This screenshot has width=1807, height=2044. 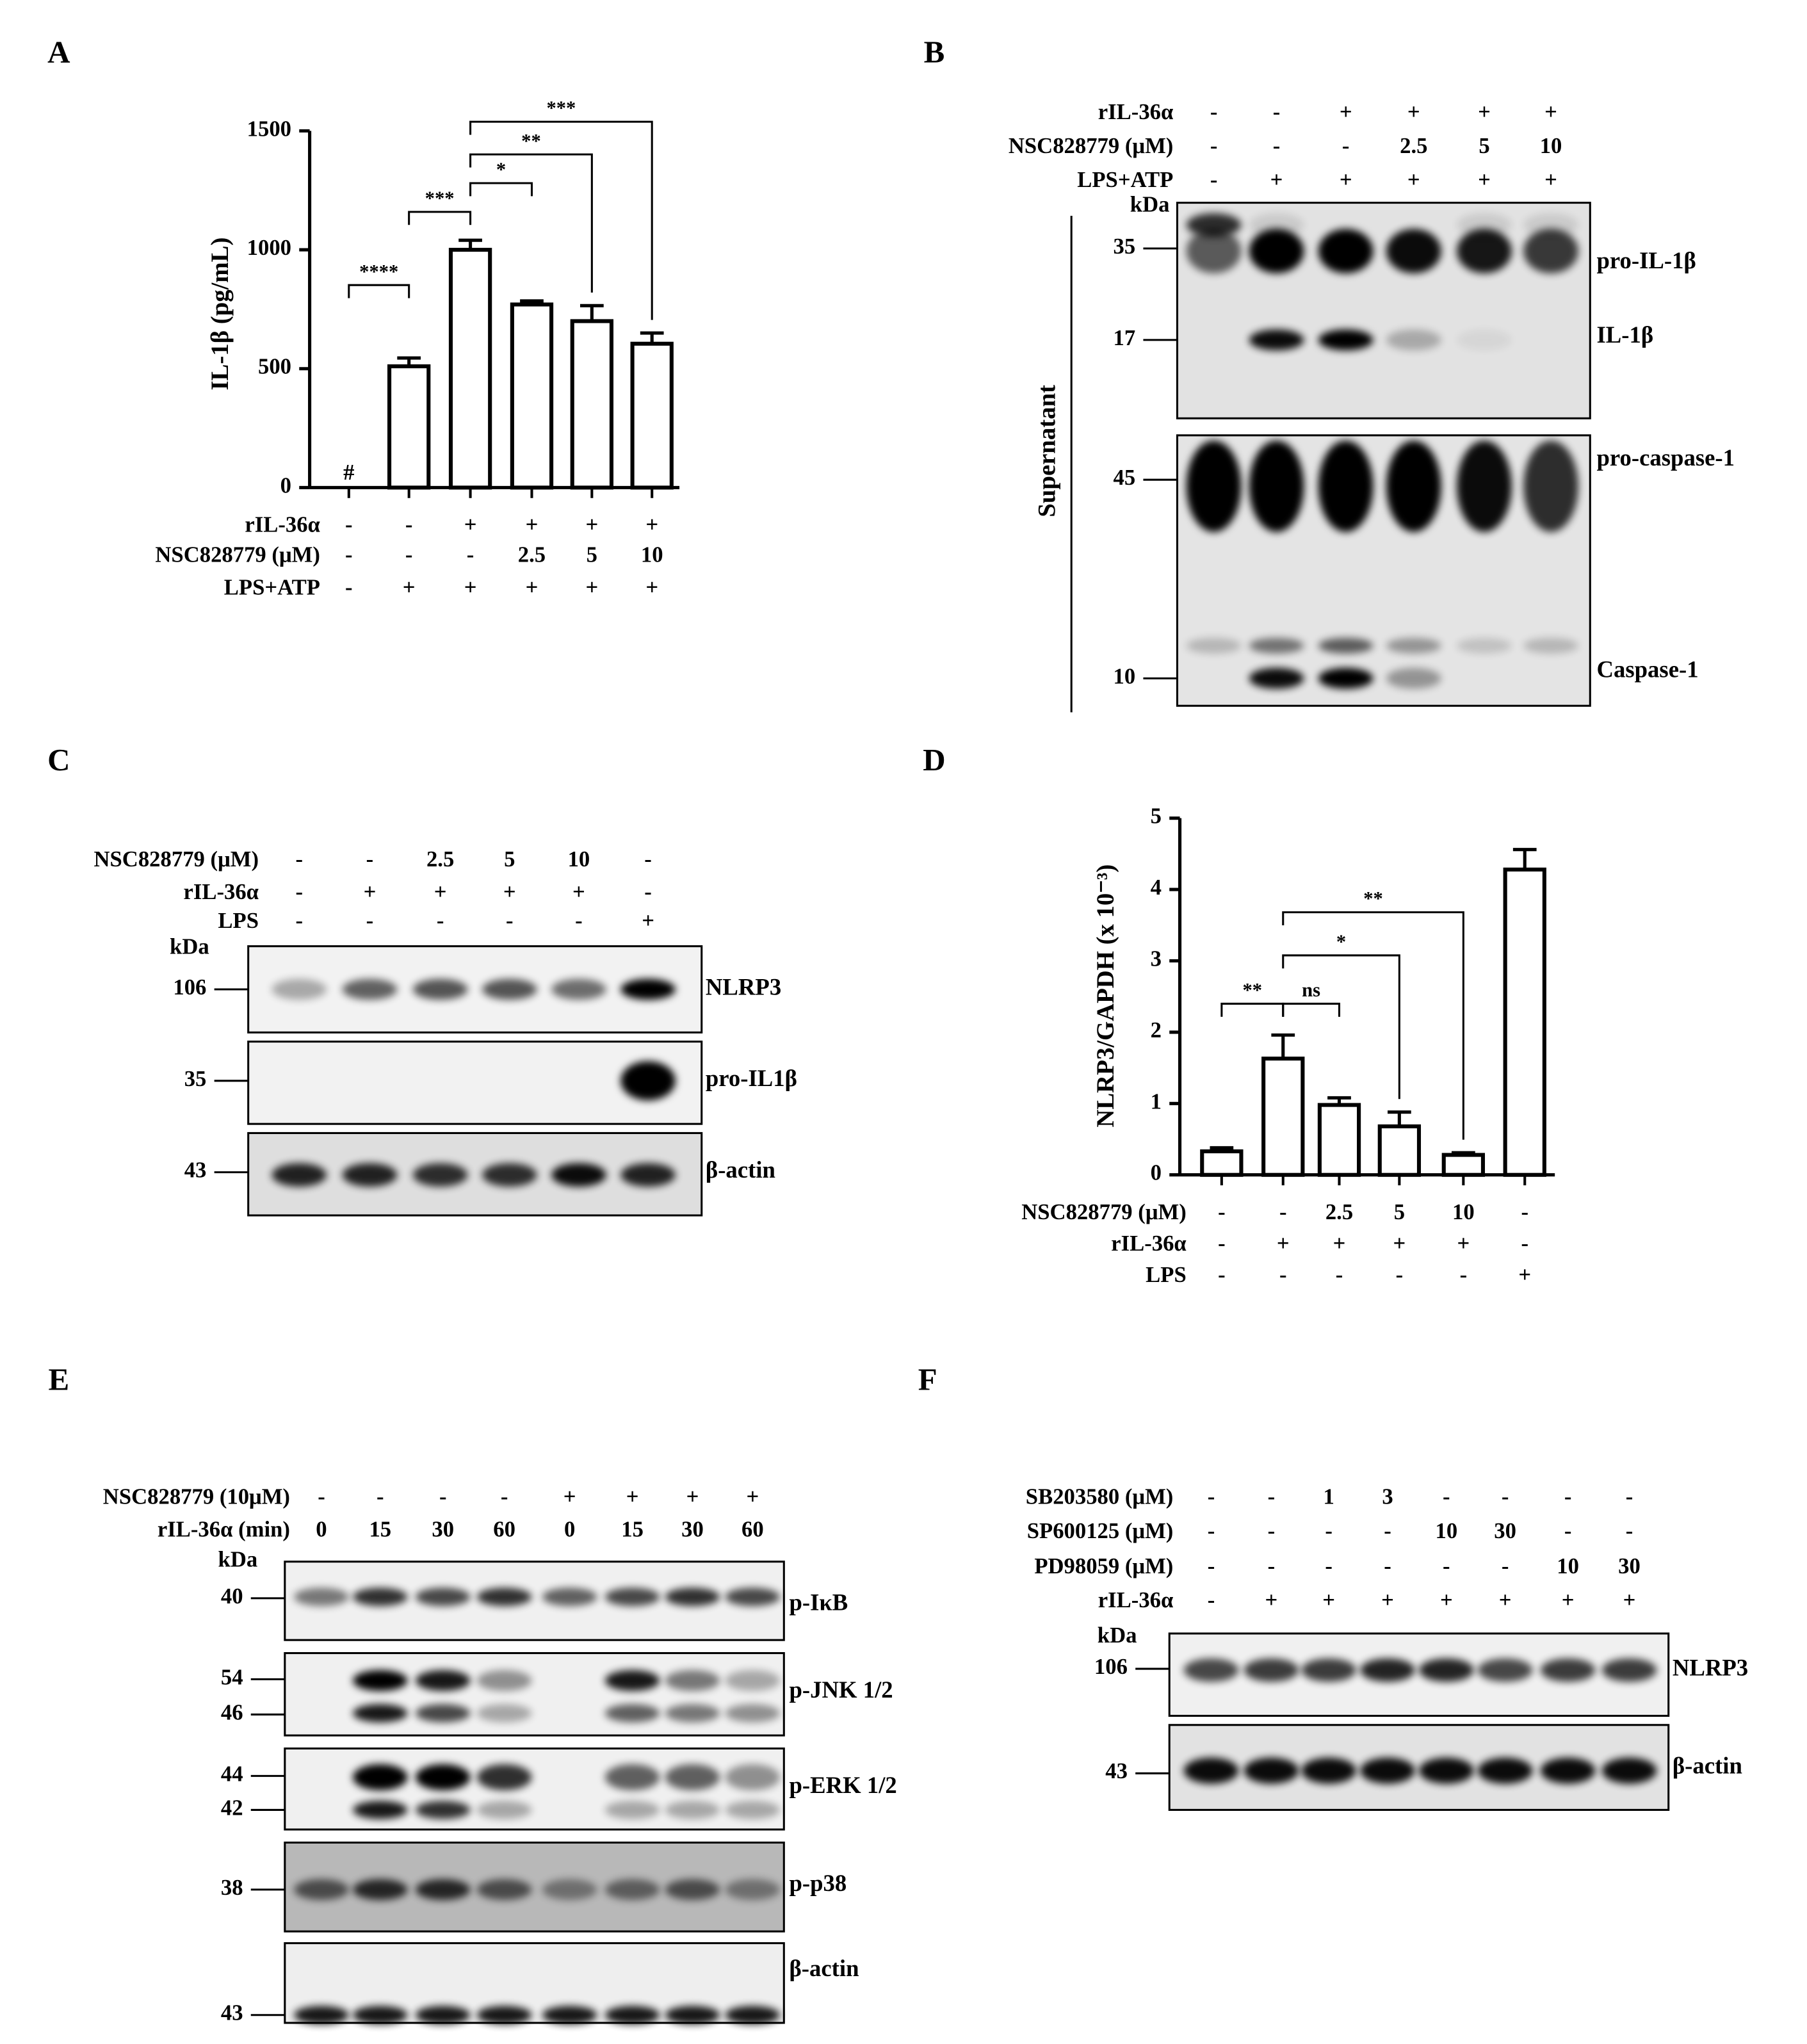 I want to click on condition-value: 0, so click(x=321, y=1529).